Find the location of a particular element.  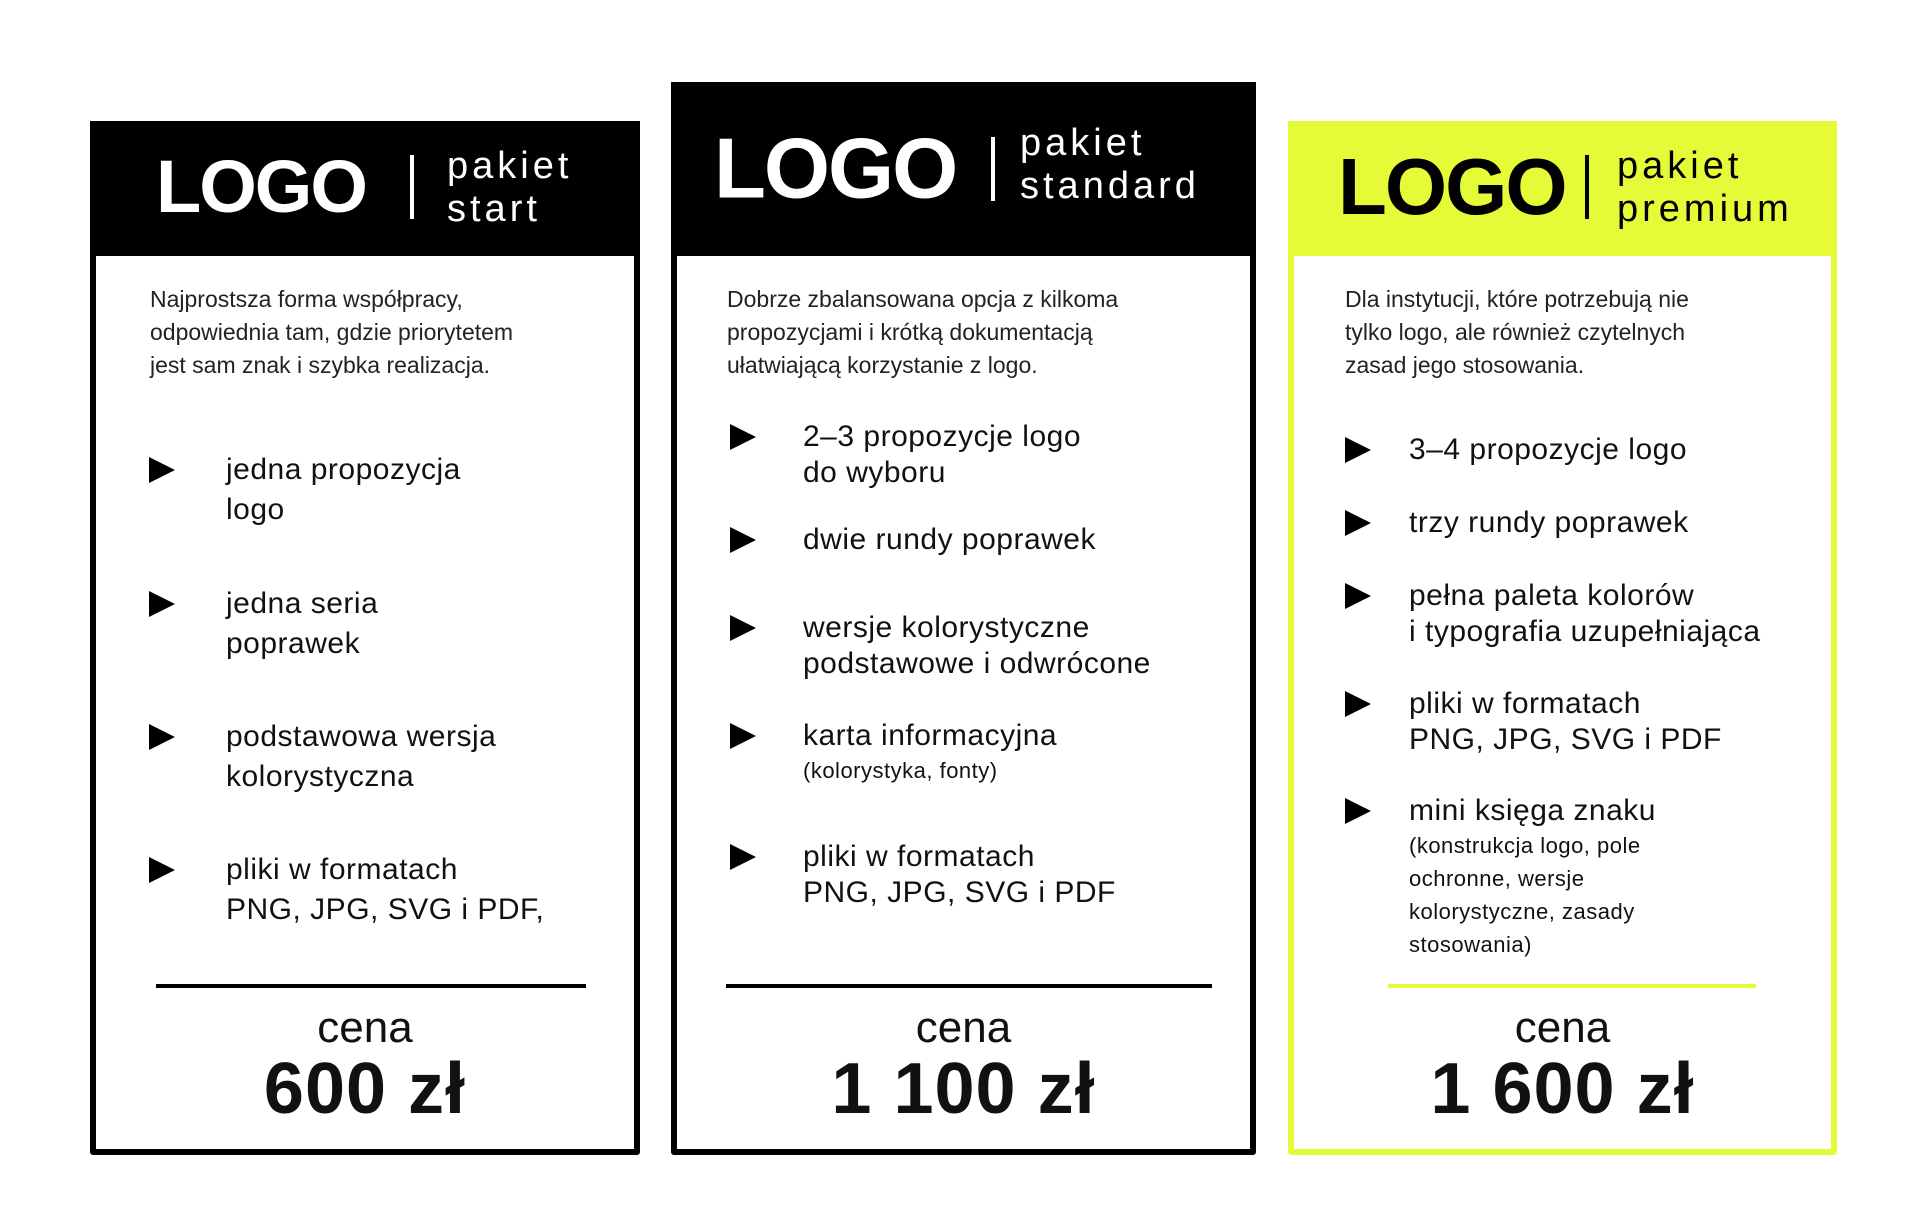

feature-text: karta informacyjna (kolorystyka, fonty) is located at coordinates (930, 752).